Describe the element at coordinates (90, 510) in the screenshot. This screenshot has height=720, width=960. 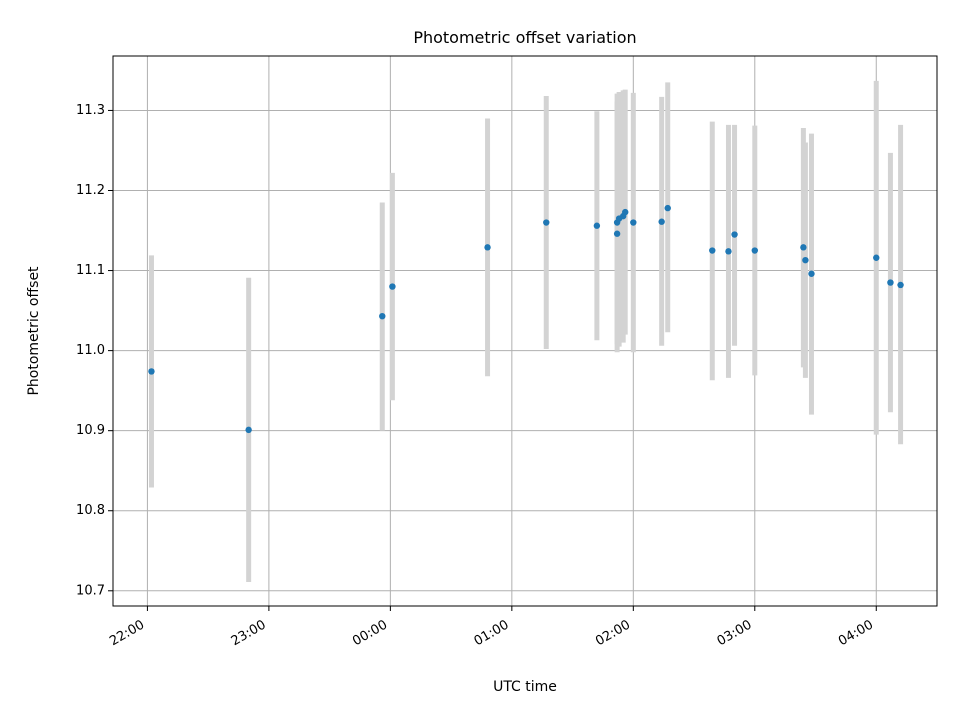
I see `y-tick-label: 10.8` at that location.